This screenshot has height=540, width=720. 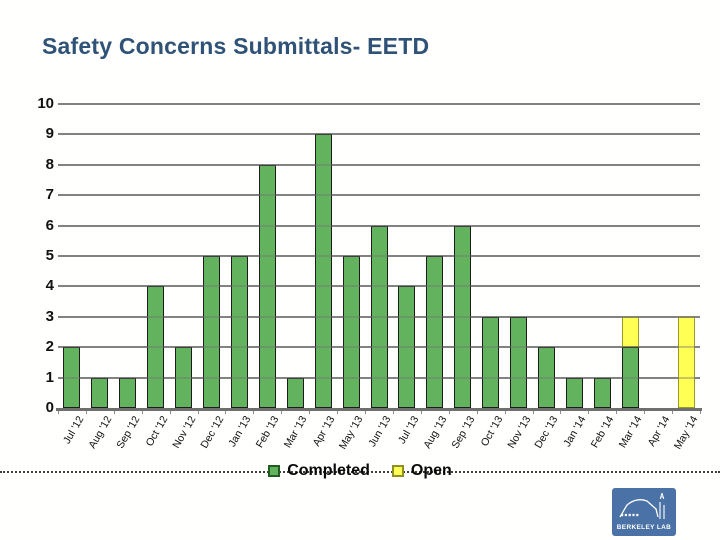 I want to click on y-axis-label: 5, so click(x=49, y=255).